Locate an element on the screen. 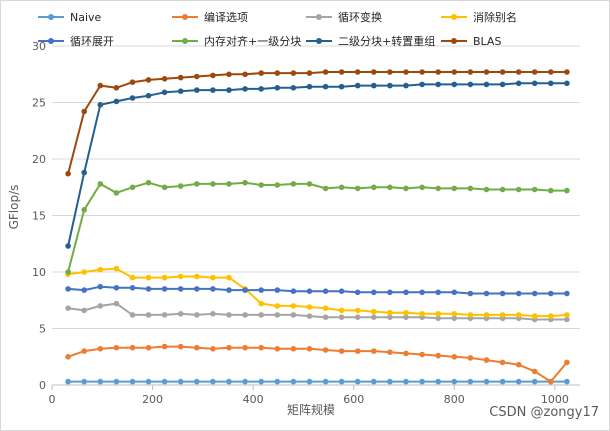 This screenshot has height=431, width=610. watermark: CSDN @zongy17 is located at coordinates (544, 412).